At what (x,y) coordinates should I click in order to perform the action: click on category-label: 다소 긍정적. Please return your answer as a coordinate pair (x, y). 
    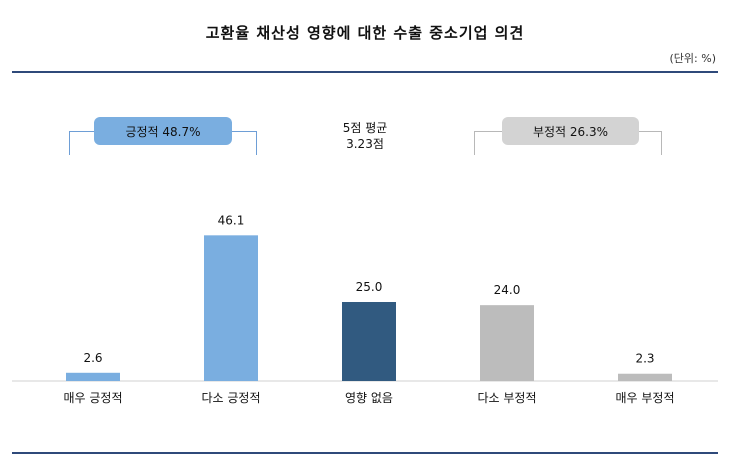
    Looking at the image, I should click on (230, 398).